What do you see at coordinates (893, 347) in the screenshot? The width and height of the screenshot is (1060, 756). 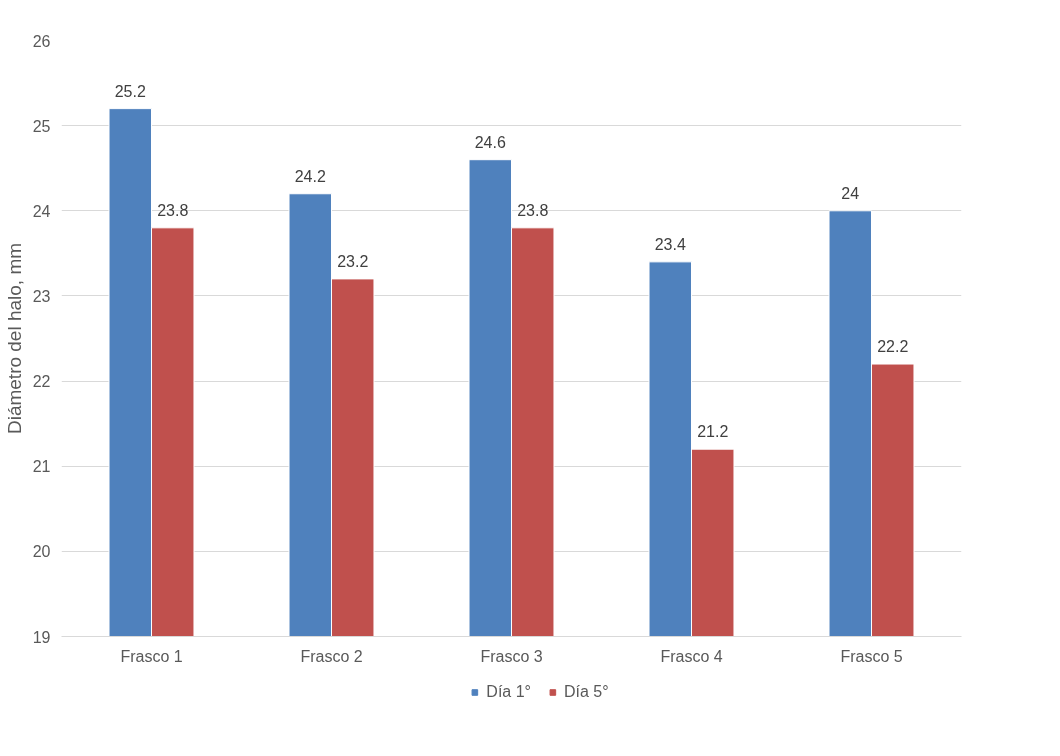 I see `data-label: 22.2` at bounding box center [893, 347].